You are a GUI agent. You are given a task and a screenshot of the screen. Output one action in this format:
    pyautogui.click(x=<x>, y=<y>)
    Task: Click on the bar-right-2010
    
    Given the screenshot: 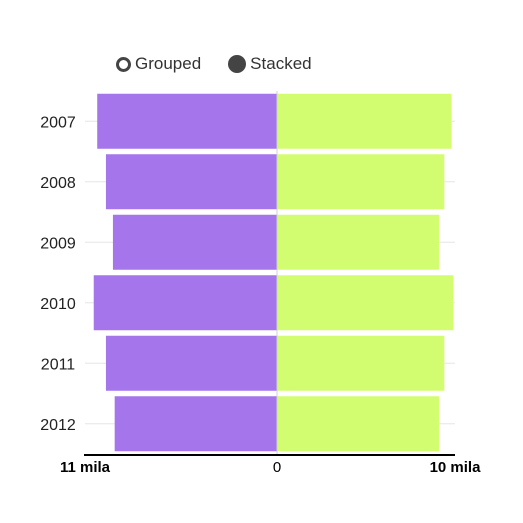 What is the action you would take?
    pyautogui.click(x=365, y=303)
    